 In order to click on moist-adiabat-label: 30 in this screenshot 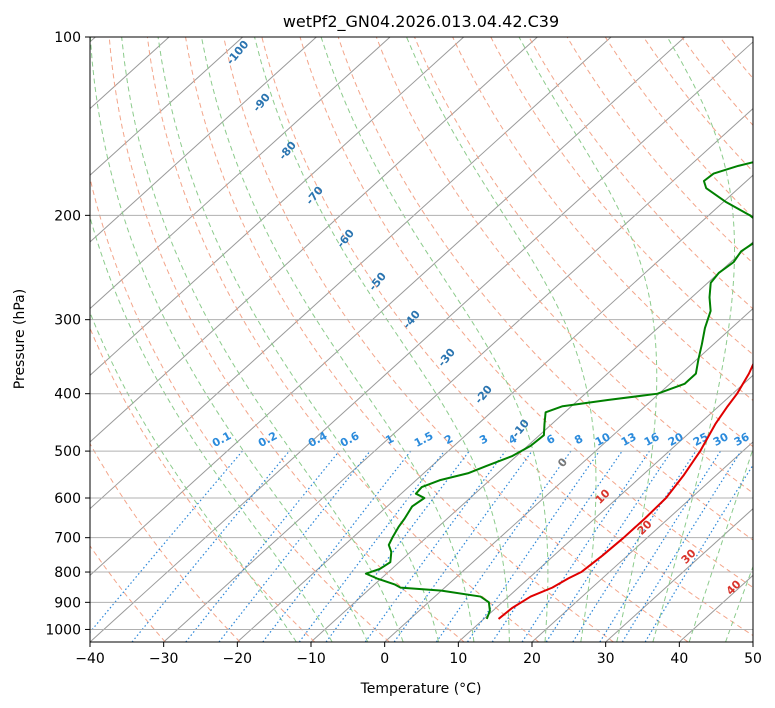, I will do `click(689, 556)`.